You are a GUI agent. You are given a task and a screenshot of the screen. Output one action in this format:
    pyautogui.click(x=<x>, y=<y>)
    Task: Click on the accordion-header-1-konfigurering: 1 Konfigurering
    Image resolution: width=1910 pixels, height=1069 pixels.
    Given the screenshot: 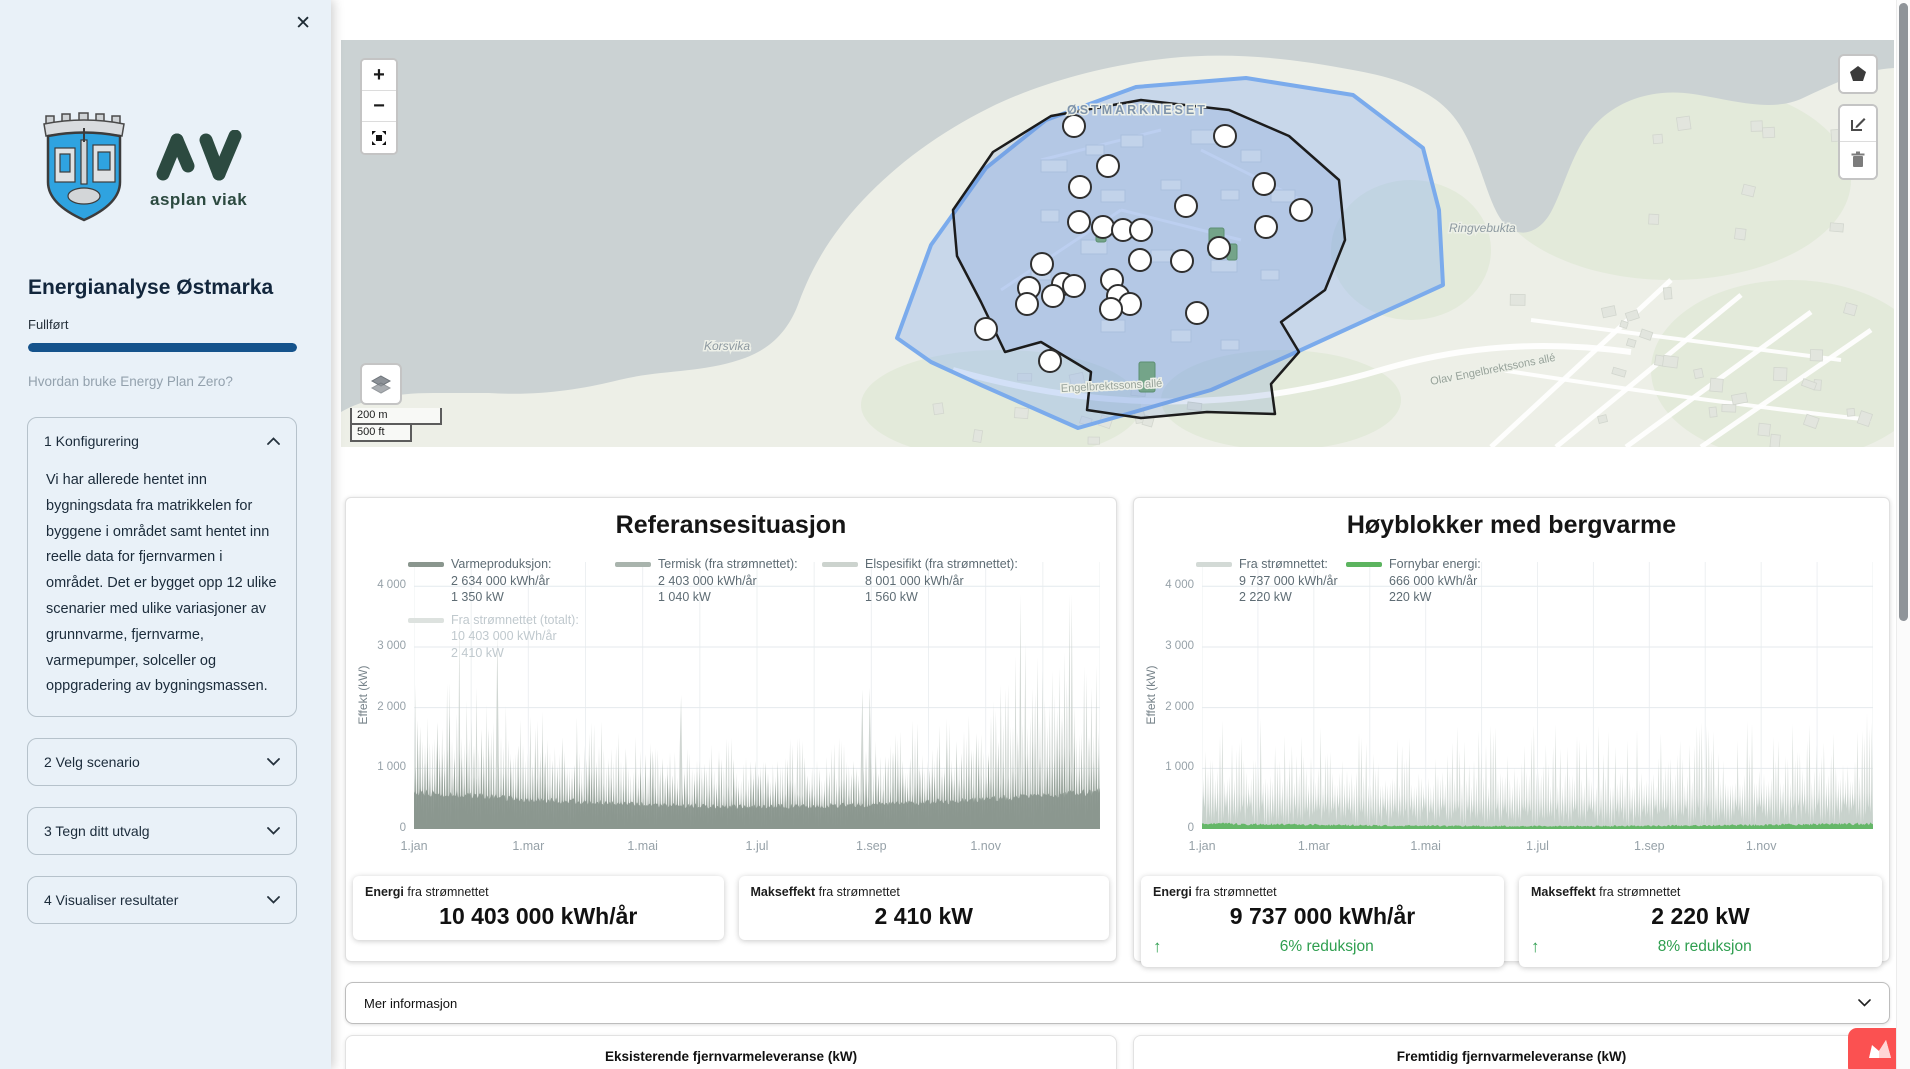 What is the action you would take?
    pyautogui.click(x=162, y=441)
    